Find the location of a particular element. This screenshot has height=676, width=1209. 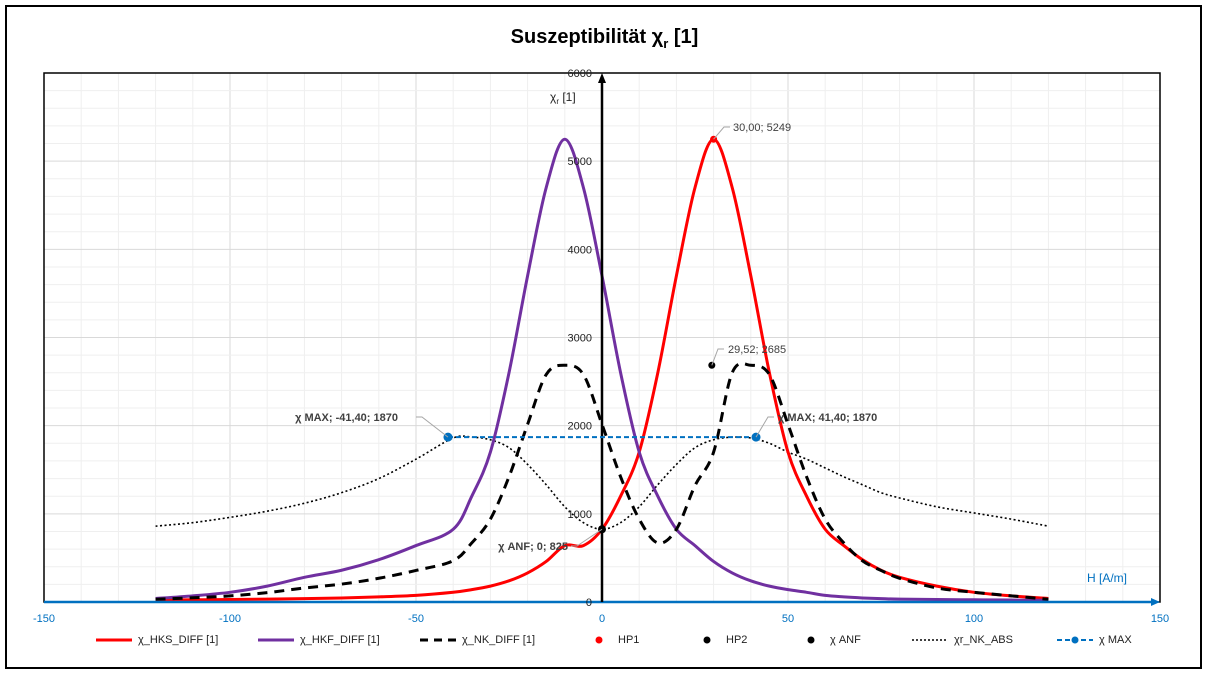

x-tick-label: -150 is located at coordinates (44, 619).